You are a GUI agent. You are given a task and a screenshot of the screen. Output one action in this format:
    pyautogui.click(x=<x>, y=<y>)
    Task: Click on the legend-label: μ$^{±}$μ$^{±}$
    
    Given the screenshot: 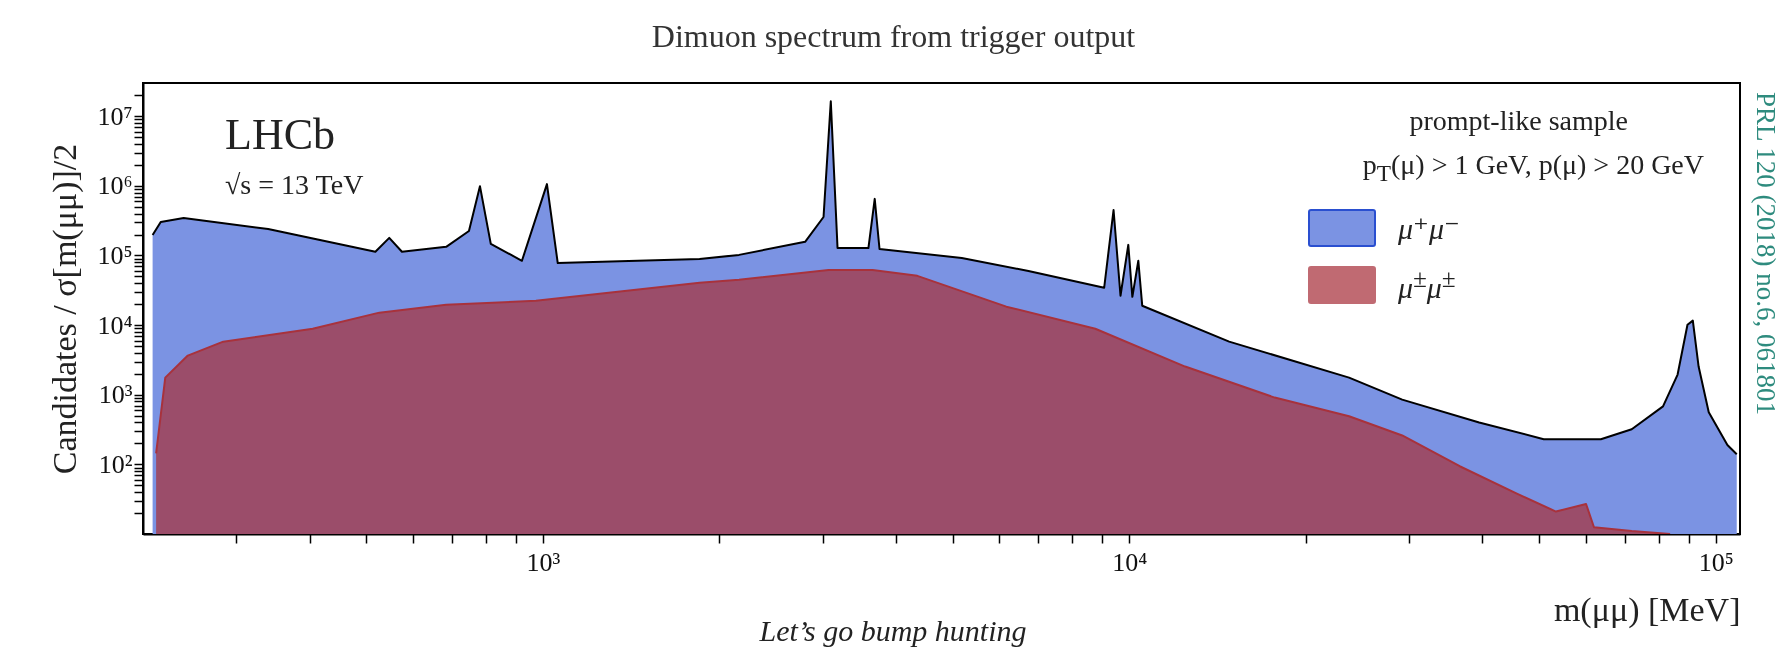 What is the action you would take?
    pyautogui.click(x=1427, y=285)
    